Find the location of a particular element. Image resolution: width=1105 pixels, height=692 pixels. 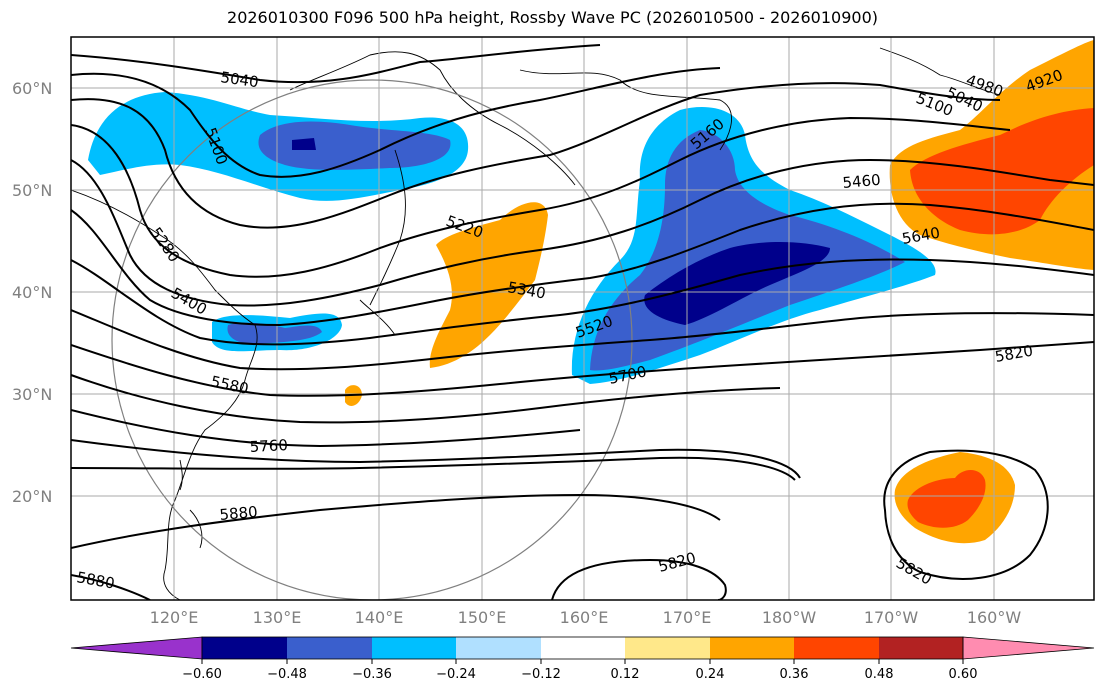

colorbar-tick-label: 0.24 is located at coordinates (710, 674).